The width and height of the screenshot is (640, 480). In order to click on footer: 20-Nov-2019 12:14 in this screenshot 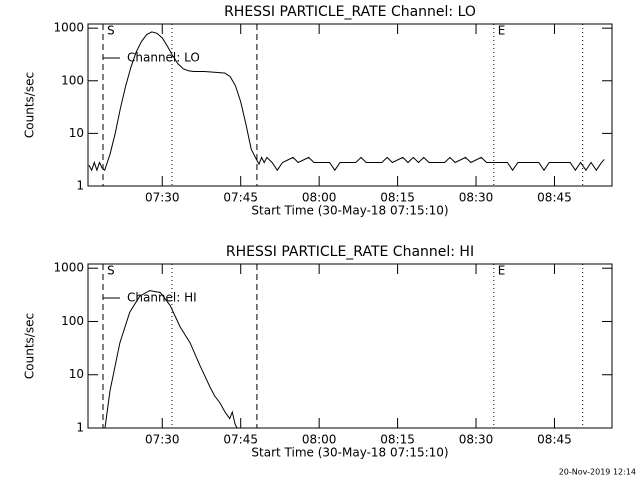, I will do `click(597, 472)`.